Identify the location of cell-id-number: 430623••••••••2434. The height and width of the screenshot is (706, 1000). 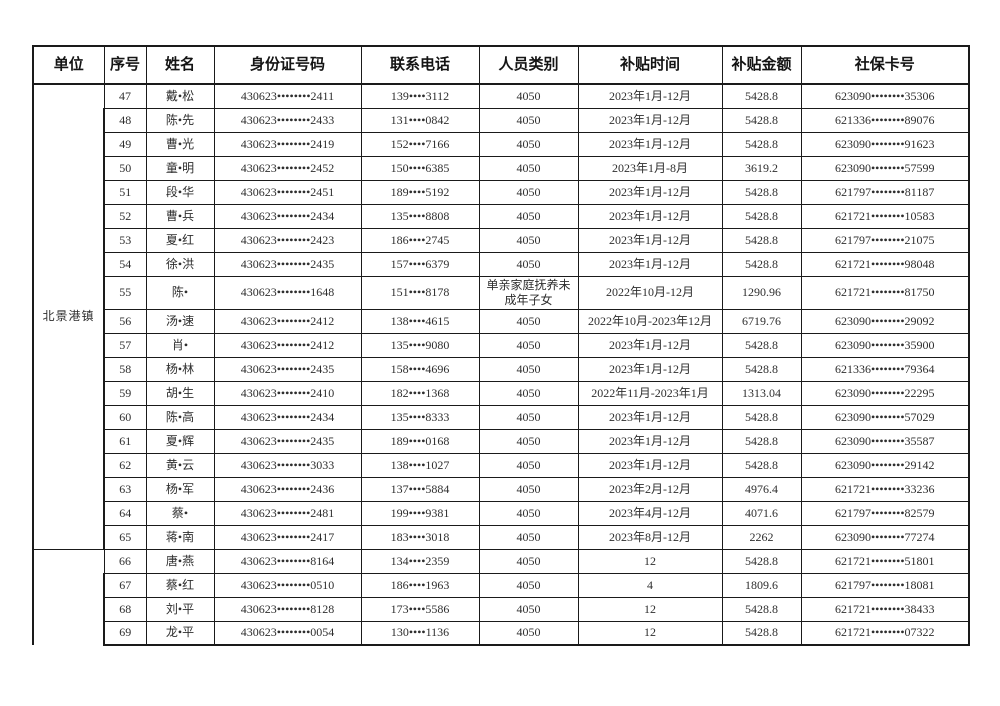
(287, 417).